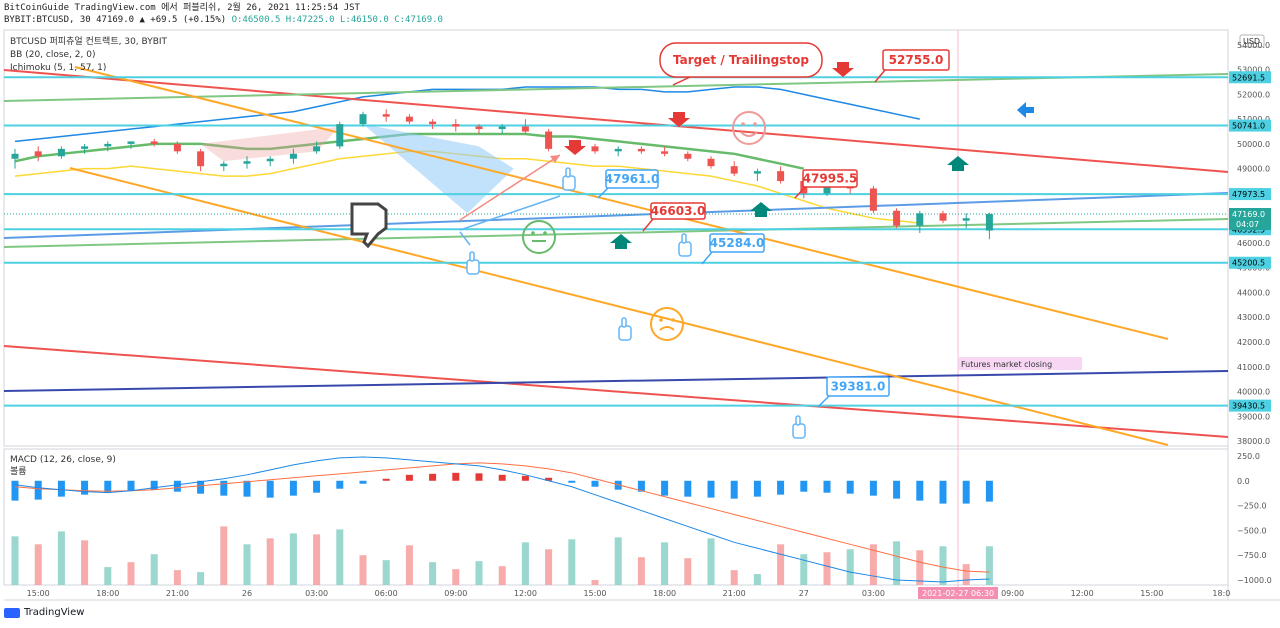 The height and width of the screenshot is (628, 1280). Describe the element at coordinates (681, 81) in the screenshot. I see `callout-pointer` at that location.